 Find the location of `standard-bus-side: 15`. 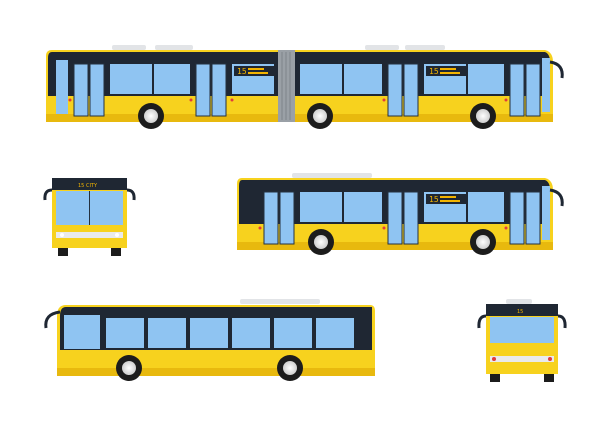

standard-bus-side: 15 is located at coordinates (400, 214).